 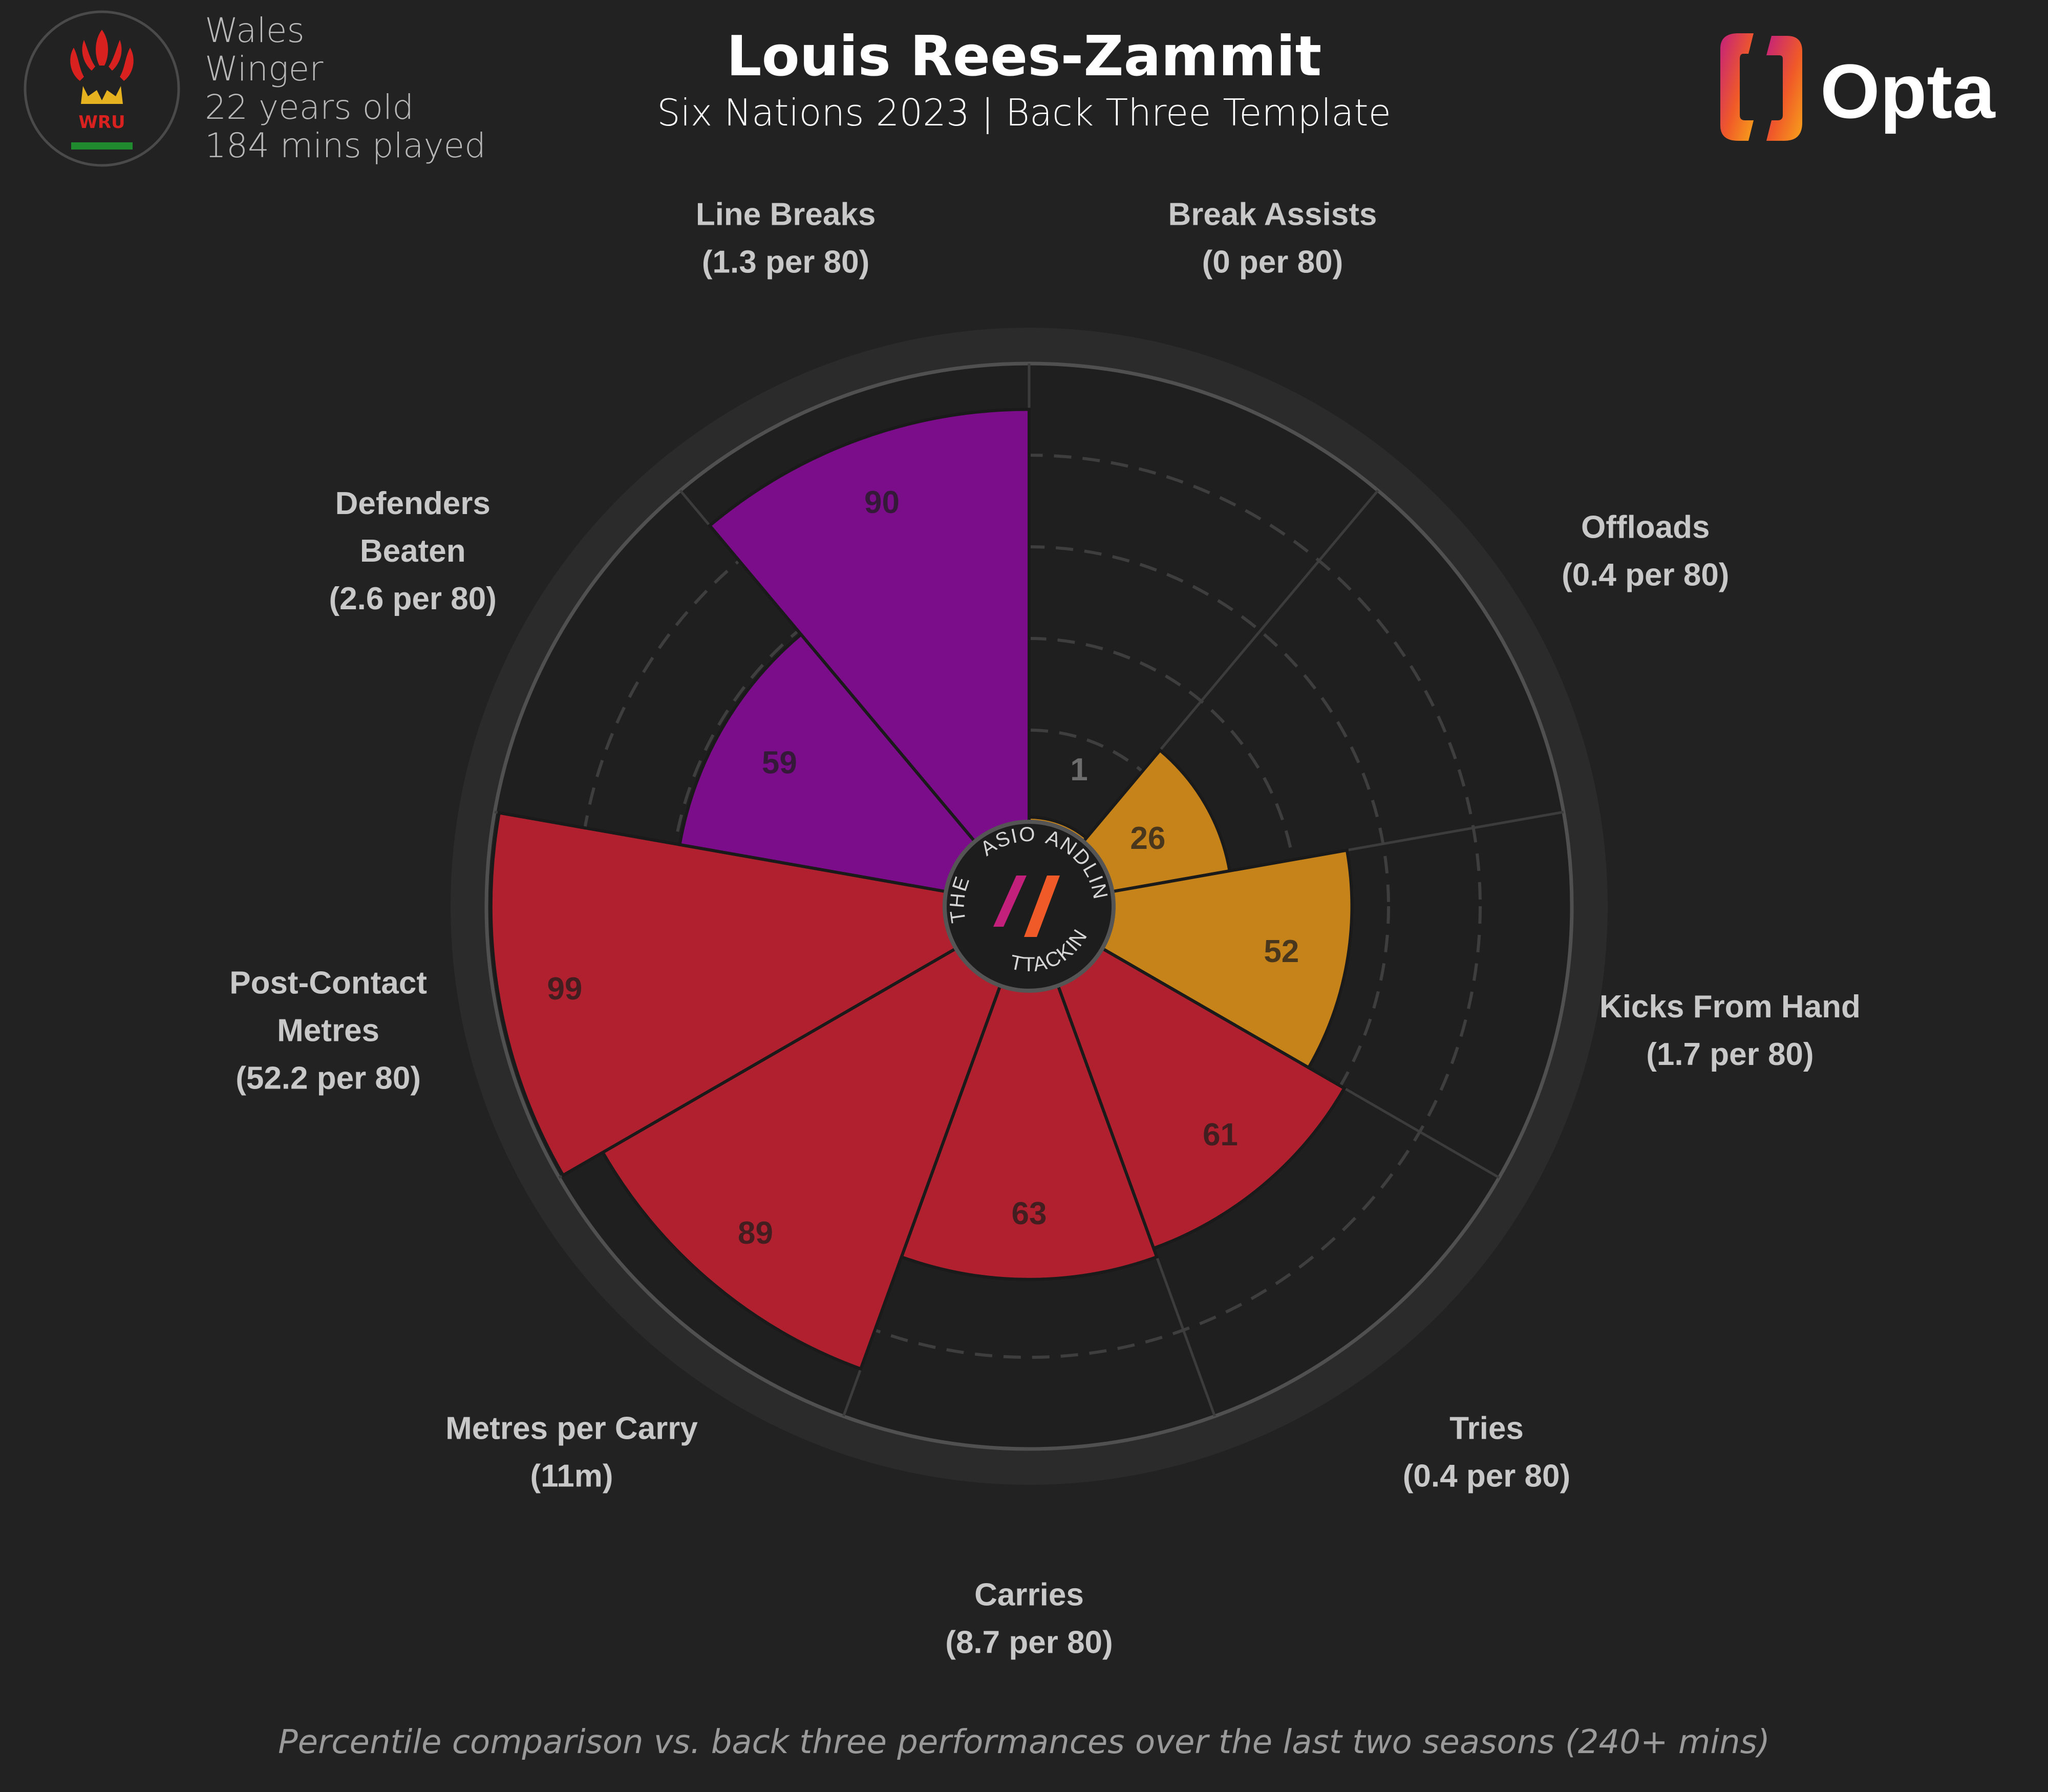 What do you see at coordinates (1730, 1030) in the screenshot?
I see `category-label: Kicks From Hand (1.7 per 80)` at bounding box center [1730, 1030].